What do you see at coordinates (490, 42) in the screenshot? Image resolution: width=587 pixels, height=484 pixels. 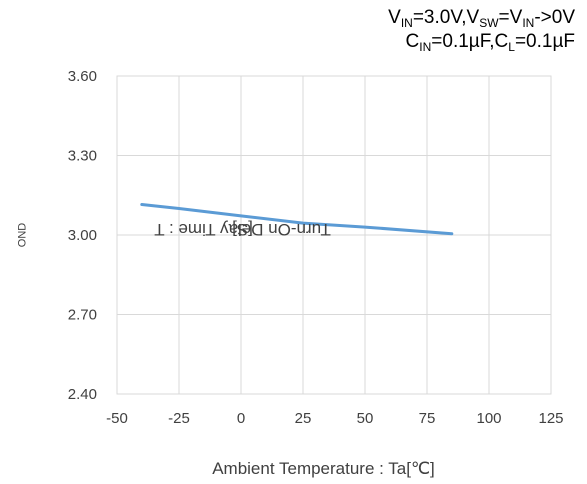 I see `conditions-line-2: CIN=0.1µF,CL=0.1µF` at bounding box center [490, 42].